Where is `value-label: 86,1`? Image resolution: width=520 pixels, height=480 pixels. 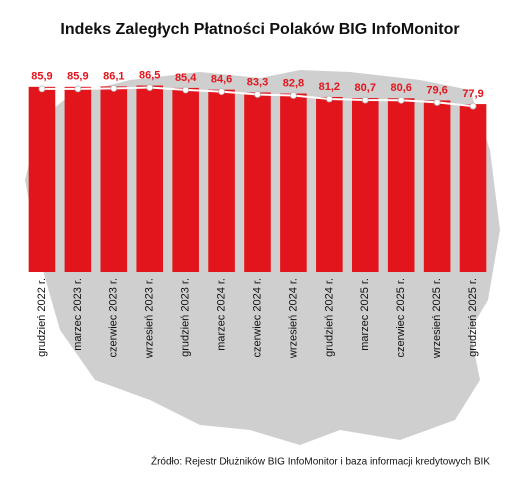
value-label: 86,1 is located at coordinates (113, 76).